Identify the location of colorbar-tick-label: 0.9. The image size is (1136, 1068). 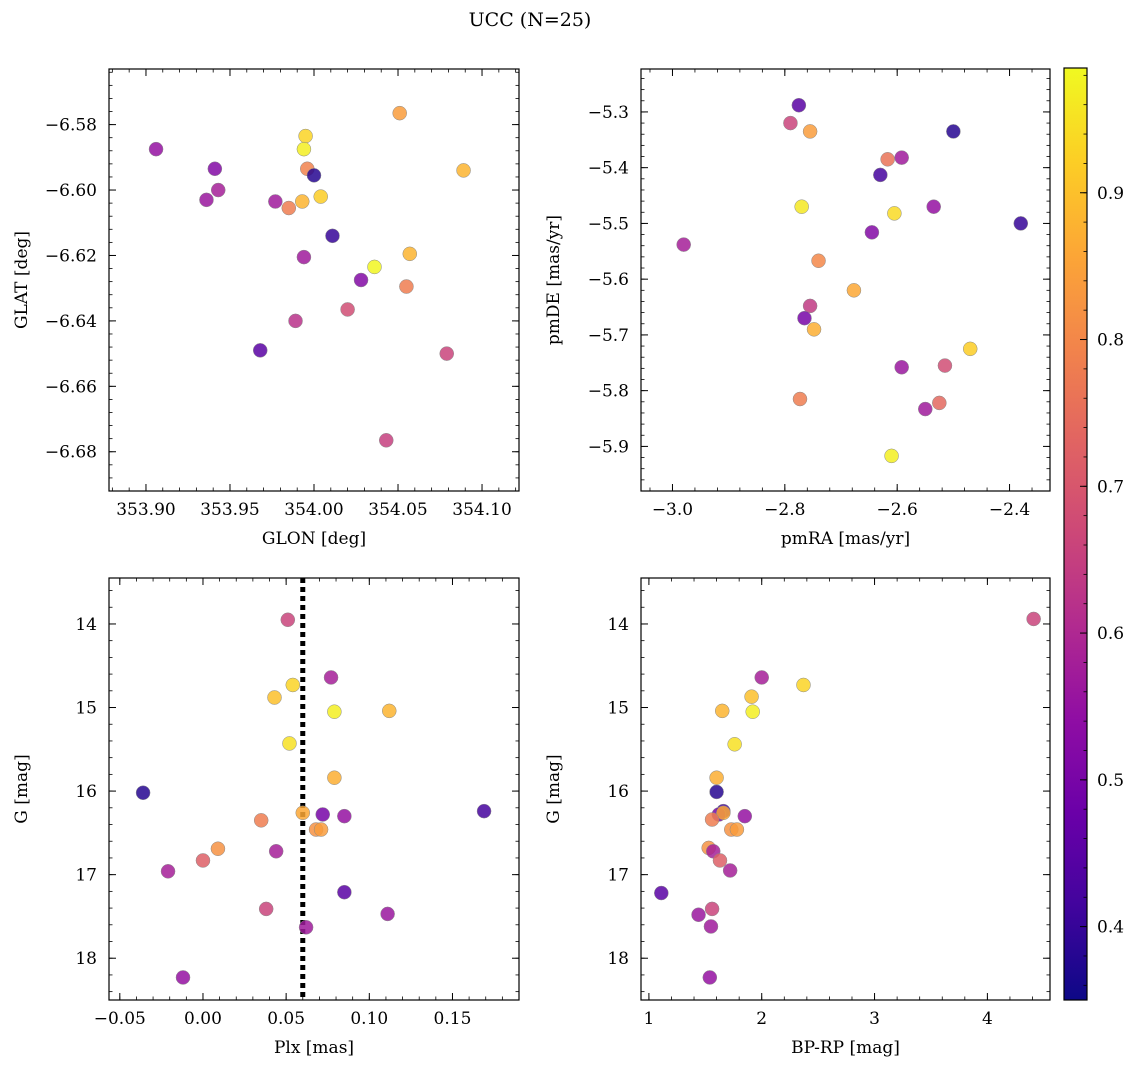
(1110, 194).